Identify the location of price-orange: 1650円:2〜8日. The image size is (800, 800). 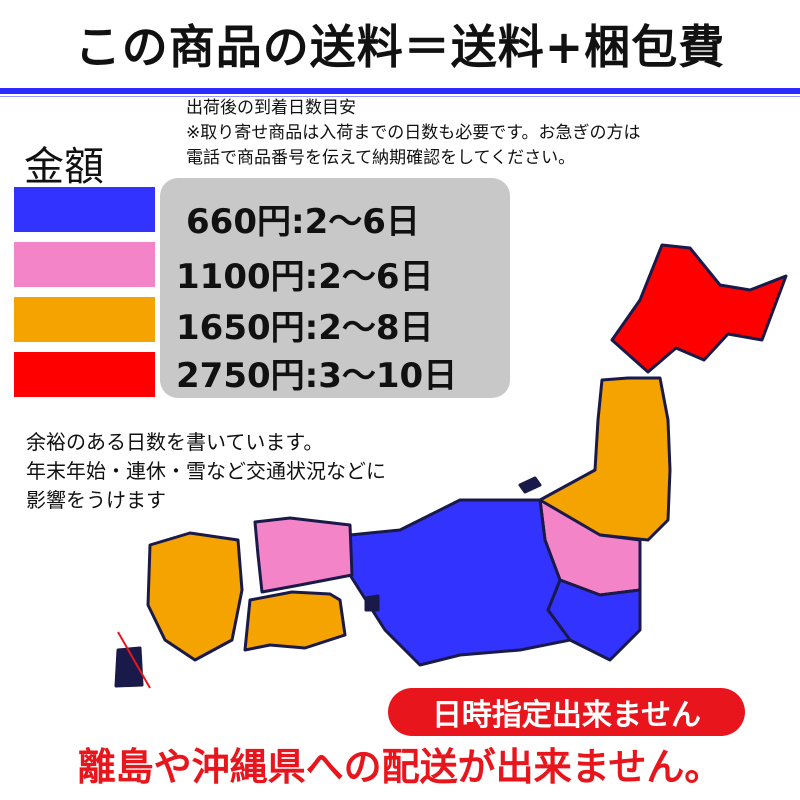
(305, 328).